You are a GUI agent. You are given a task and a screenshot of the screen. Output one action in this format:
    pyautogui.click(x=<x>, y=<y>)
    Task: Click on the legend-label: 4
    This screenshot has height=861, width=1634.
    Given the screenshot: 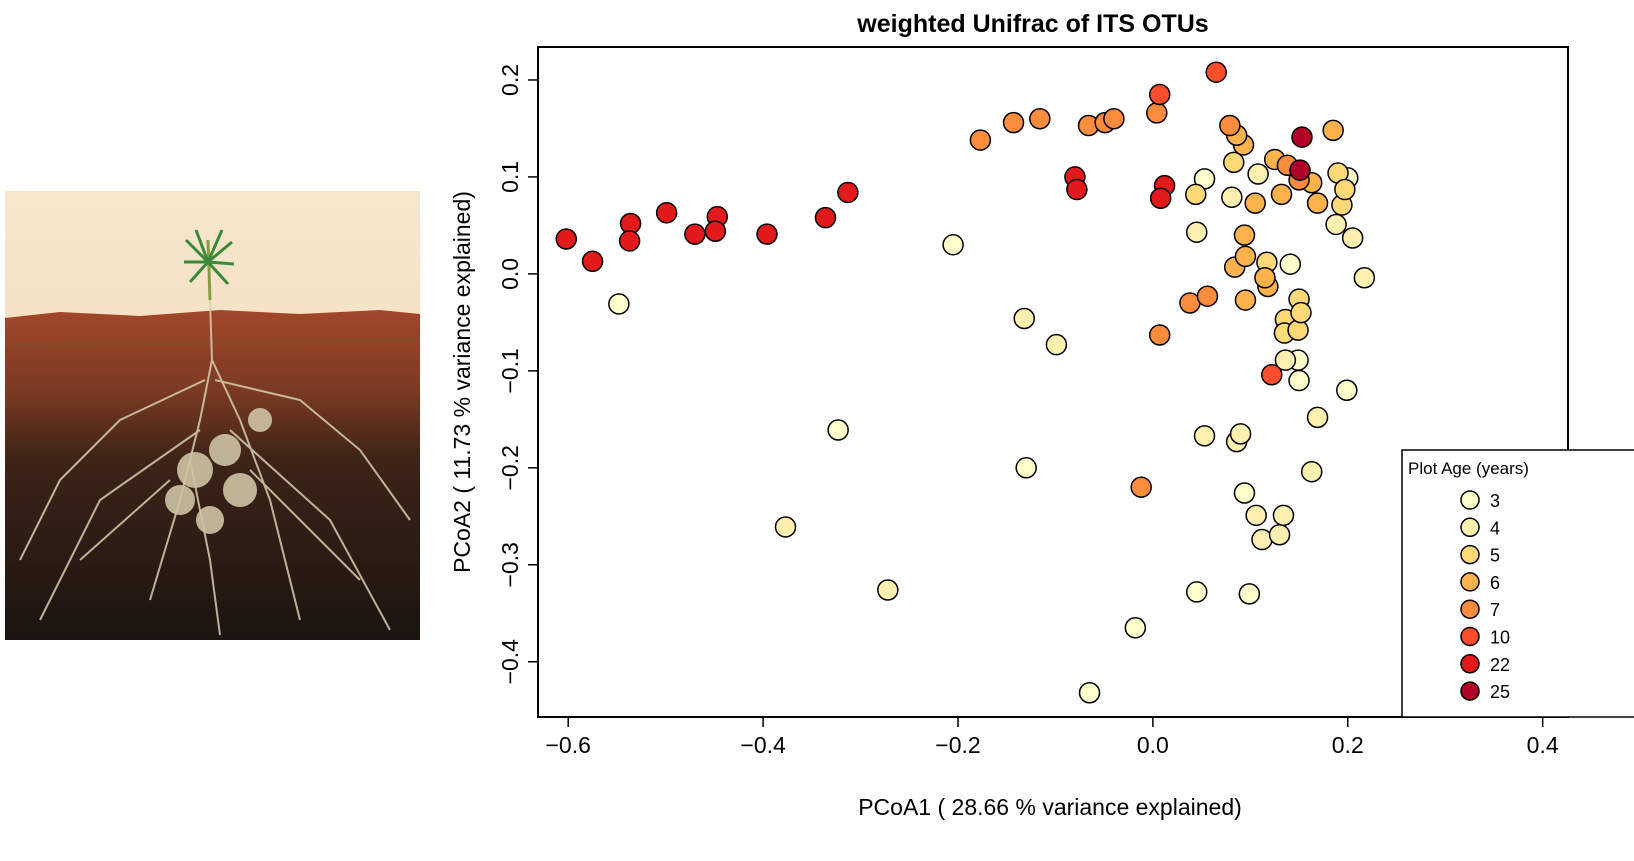 What is the action you would take?
    pyautogui.click(x=1495, y=528)
    